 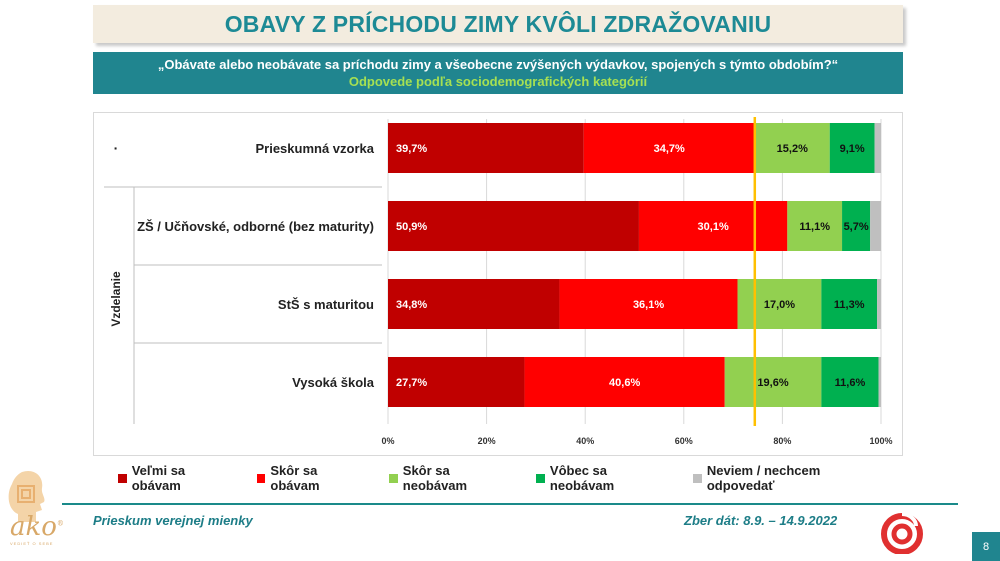 What do you see at coordinates (32, 543) in the screenshot?
I see `logo-tagline: VEDIEŤ O SEBE` at bounding box center [32, 543].